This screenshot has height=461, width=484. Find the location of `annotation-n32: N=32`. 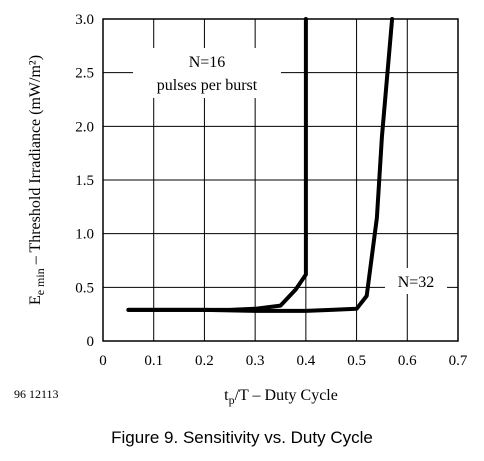

annotation-n32: N=32 is located at coordinates (416, 282).